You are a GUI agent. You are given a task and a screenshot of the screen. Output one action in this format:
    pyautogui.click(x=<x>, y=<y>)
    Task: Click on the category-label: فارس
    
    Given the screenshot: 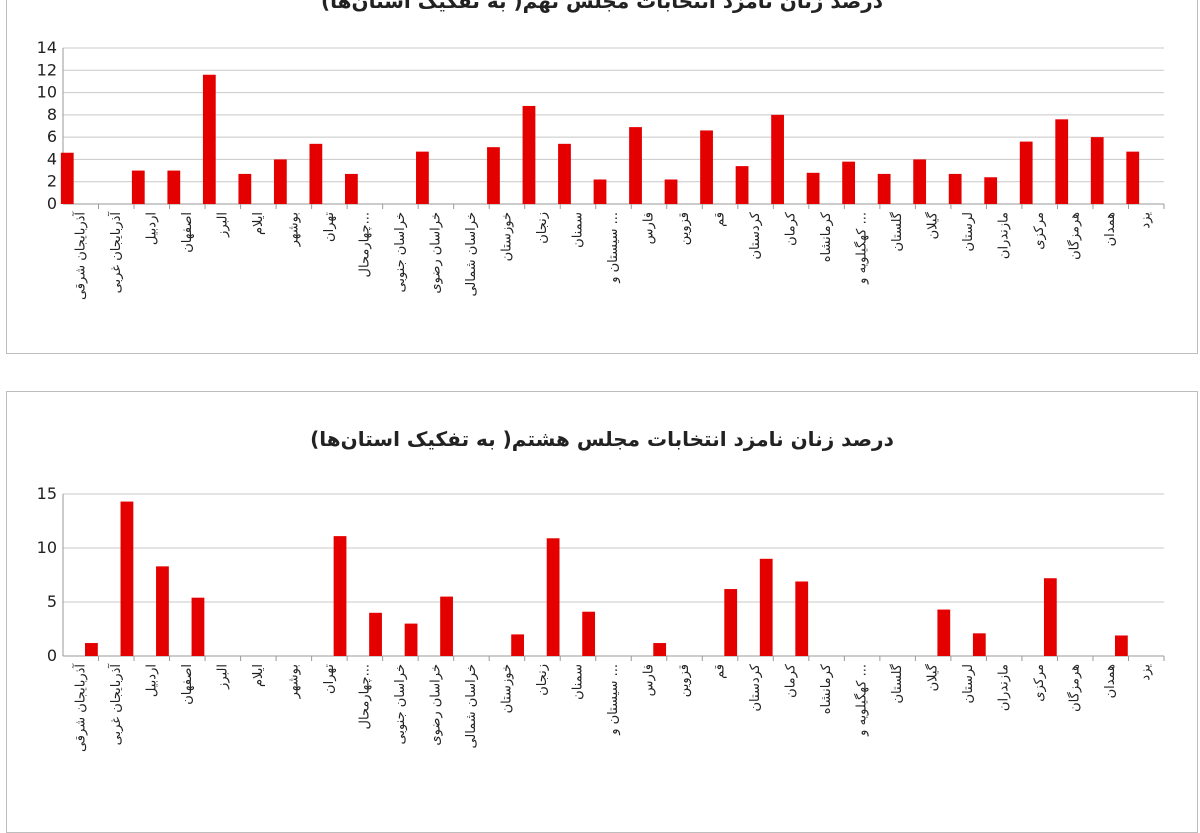 What is the action you would take?
    pyautogui.click(x=649, y=680)
    